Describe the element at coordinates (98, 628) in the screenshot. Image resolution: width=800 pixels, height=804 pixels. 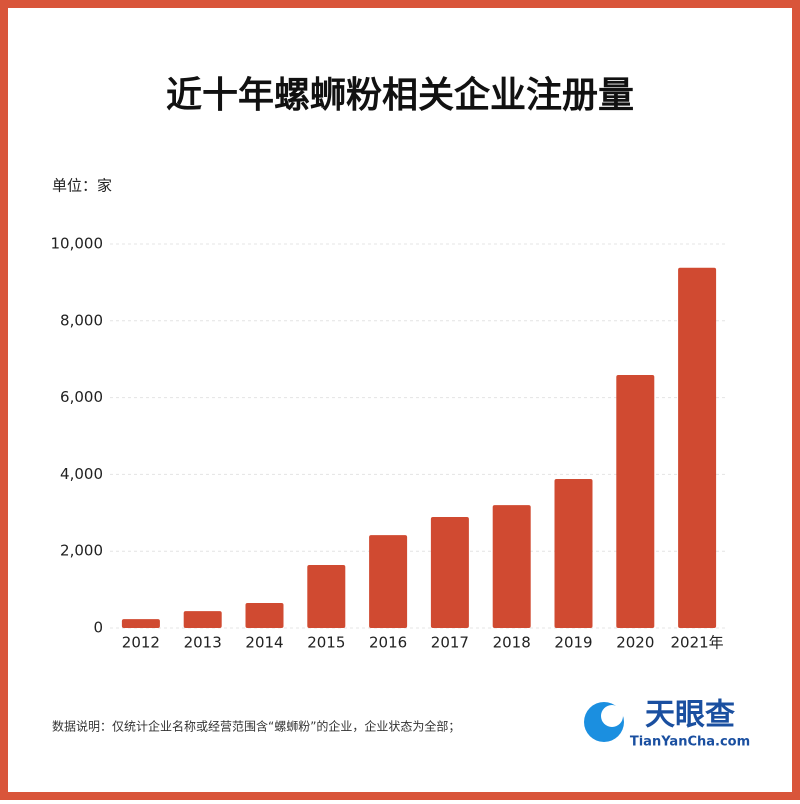
I see `y-tick-label: 0` at that location.